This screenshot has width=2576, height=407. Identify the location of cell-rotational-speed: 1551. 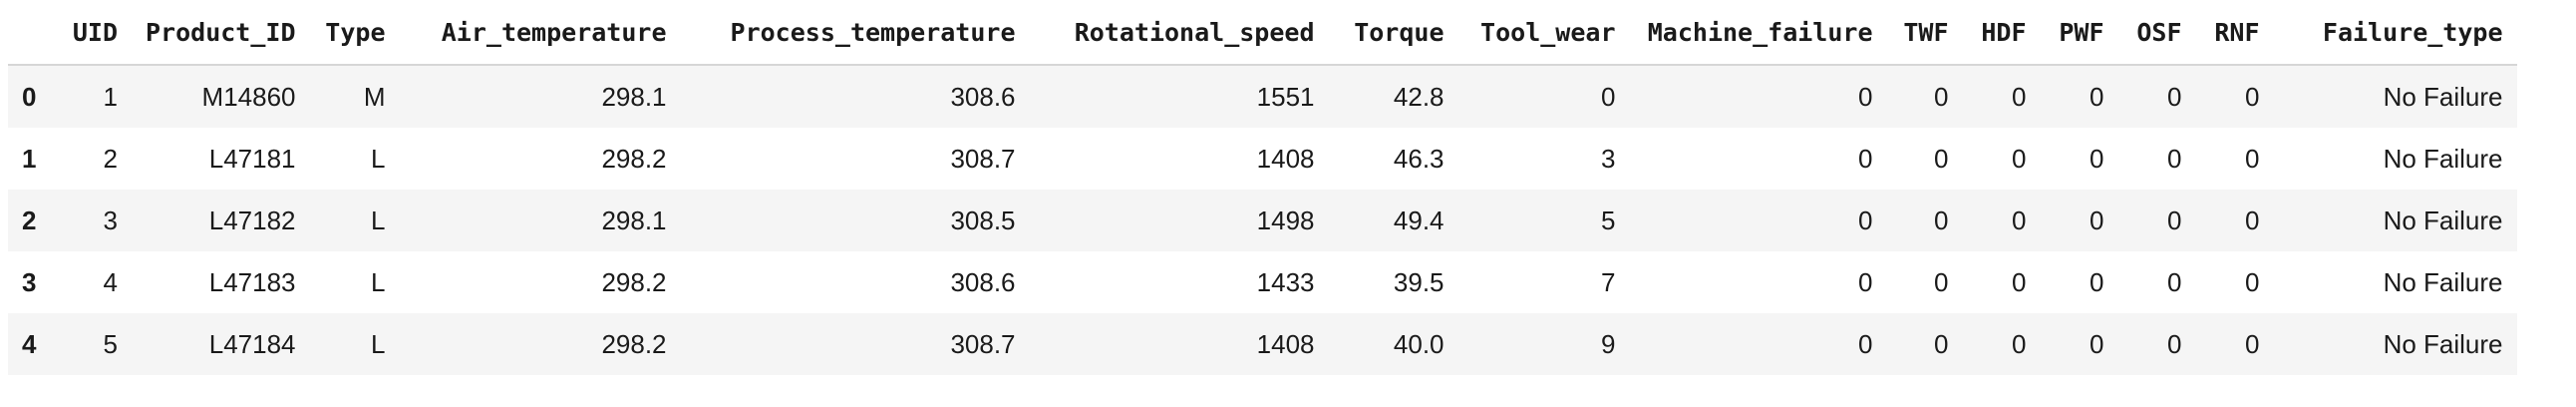
(1285, 97).